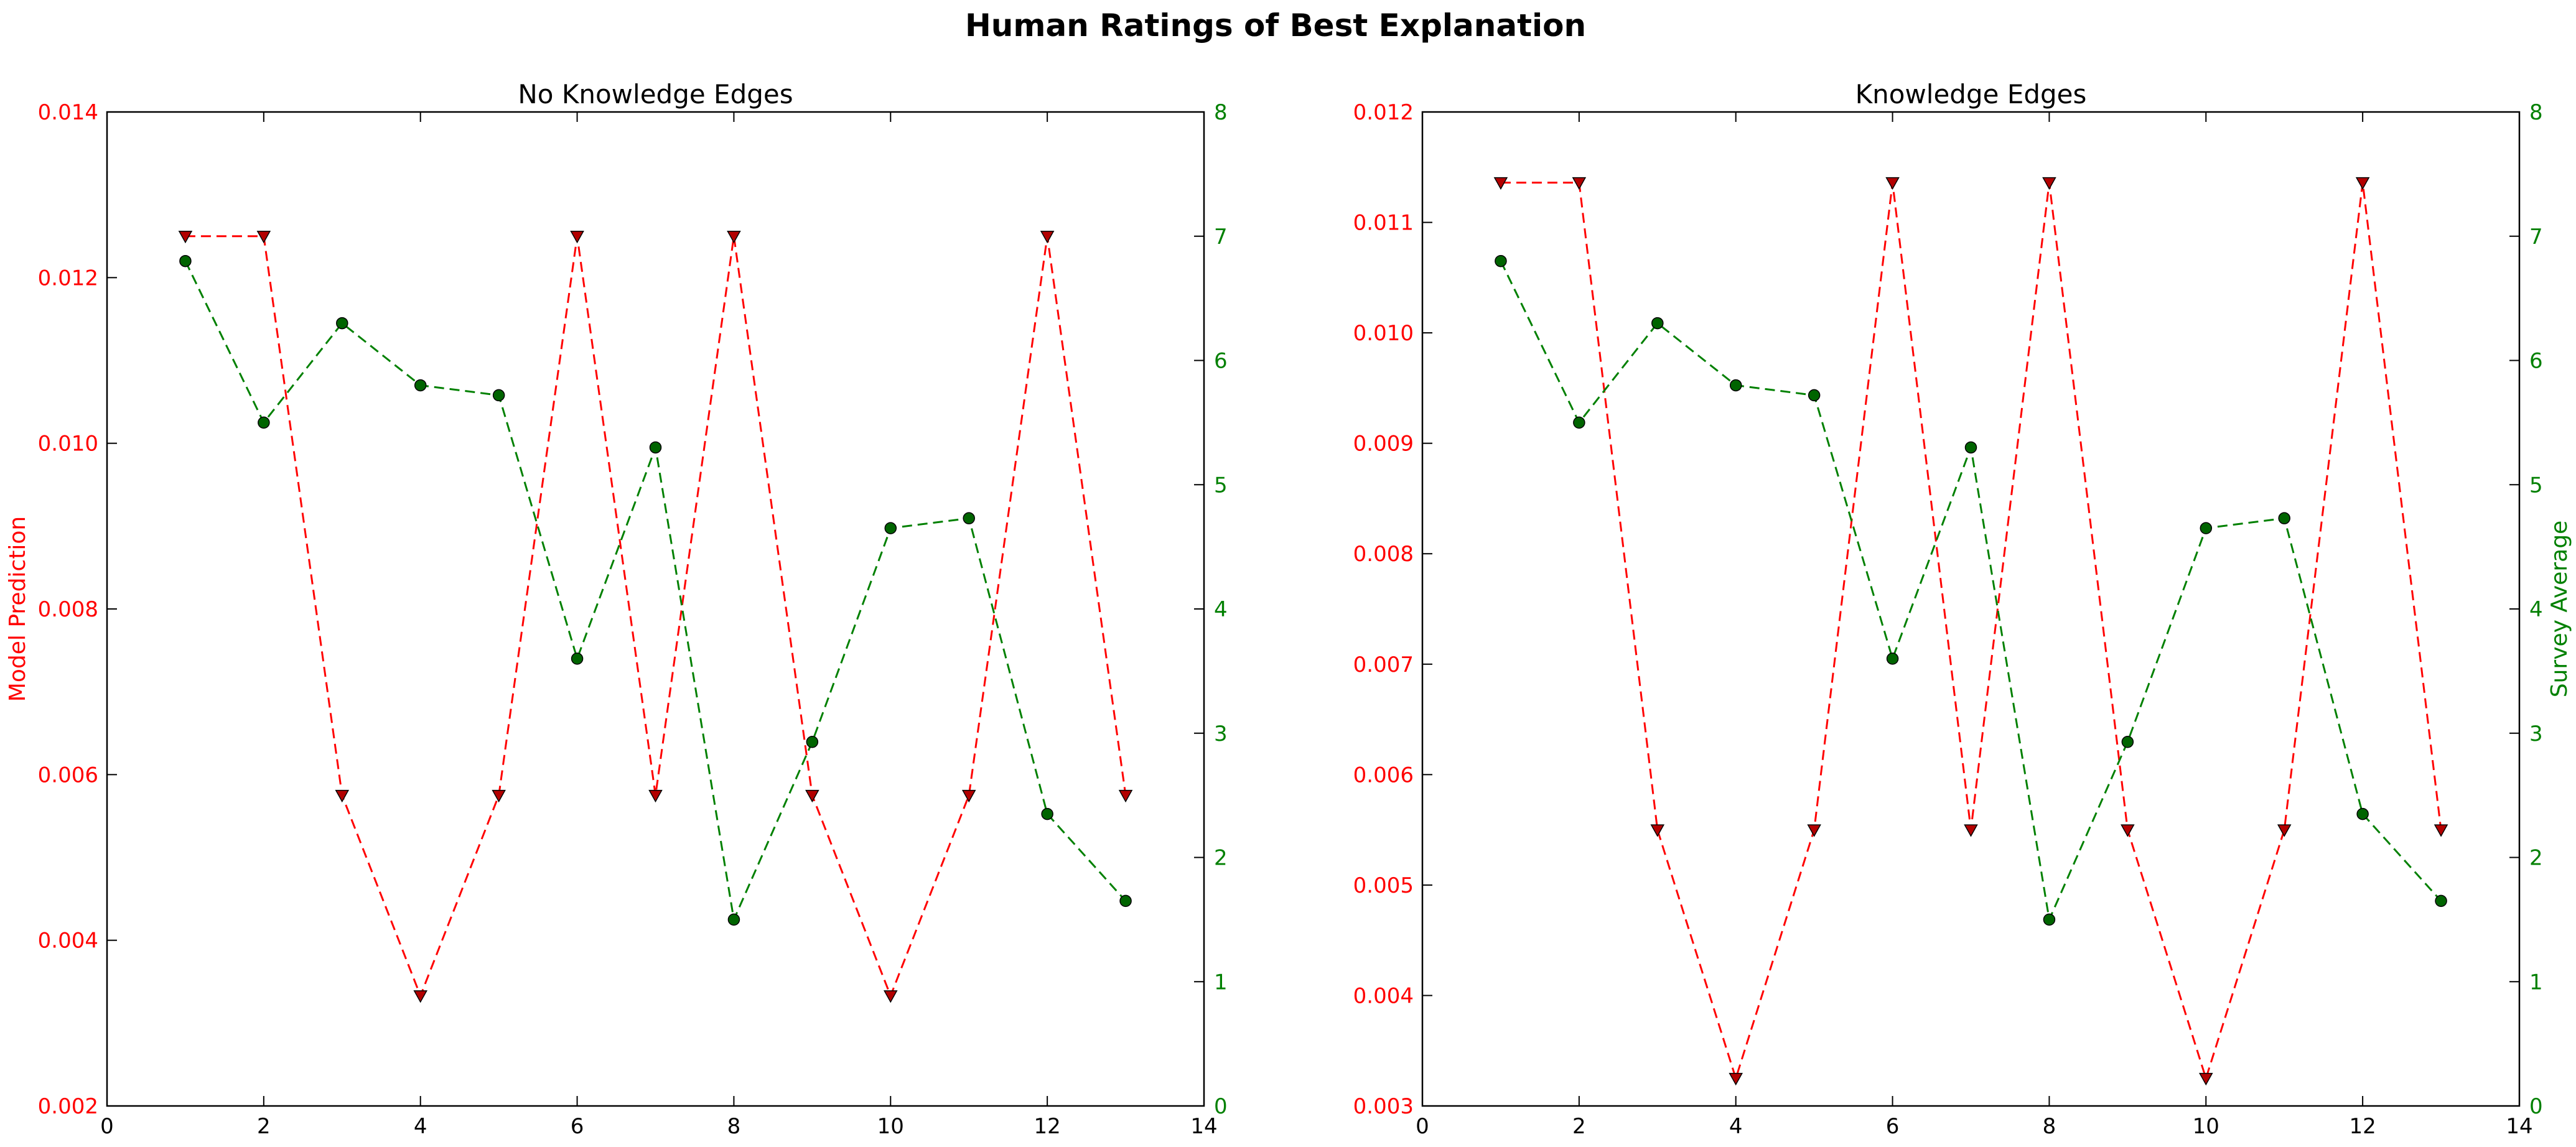 The width and height of the screenshot is (2576, 1147). Describe the element at coordinates (2559, 610) in the screenshot. I see `right-axis-label: Survey Average` at that location.